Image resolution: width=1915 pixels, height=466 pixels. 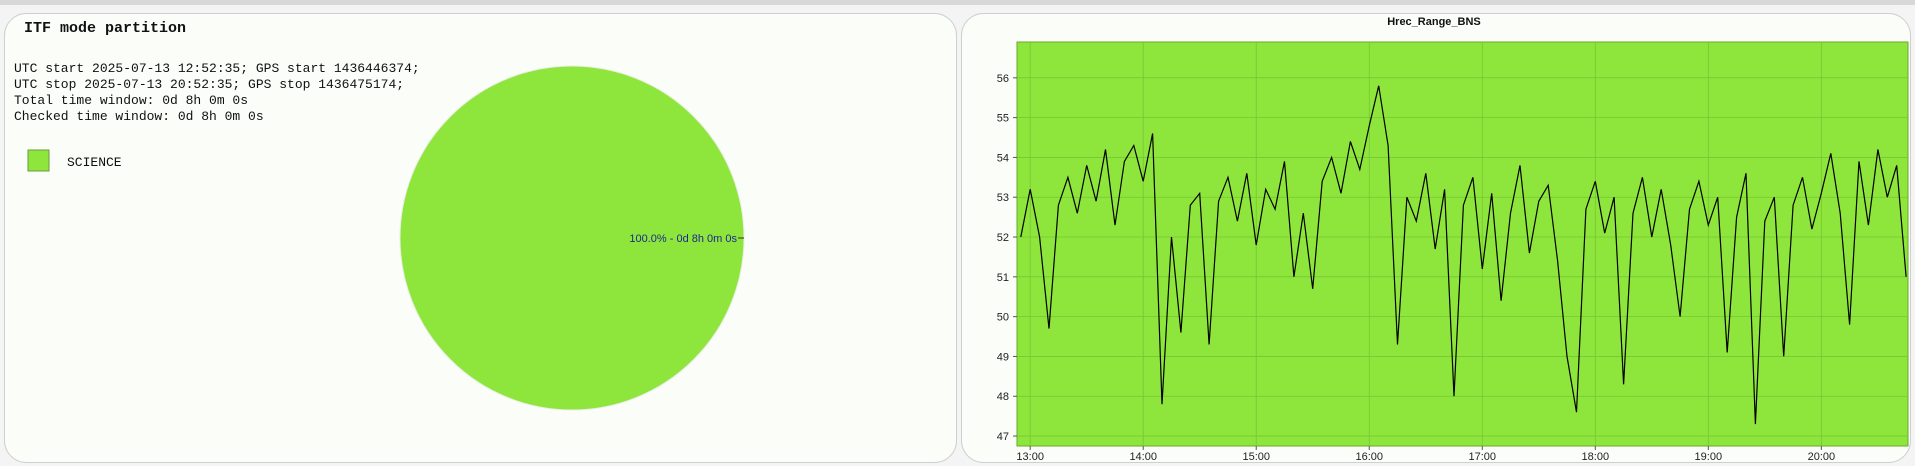 I want to click on panel-title: ITF mode partition, so click(x=105, y=28).